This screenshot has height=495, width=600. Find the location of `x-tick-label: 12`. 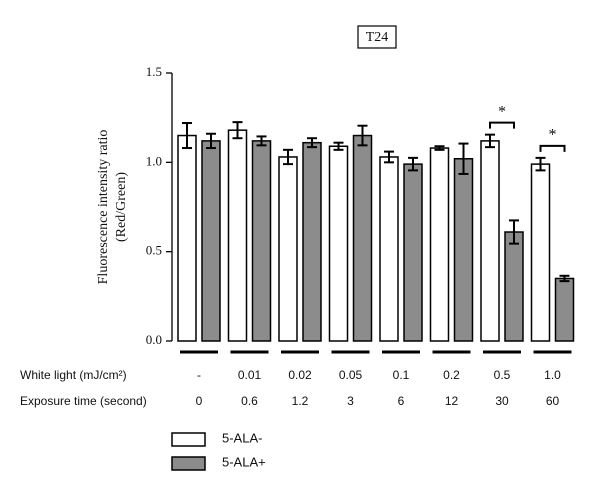

x-tick-label: 12 is located at coordinates (452, 401).